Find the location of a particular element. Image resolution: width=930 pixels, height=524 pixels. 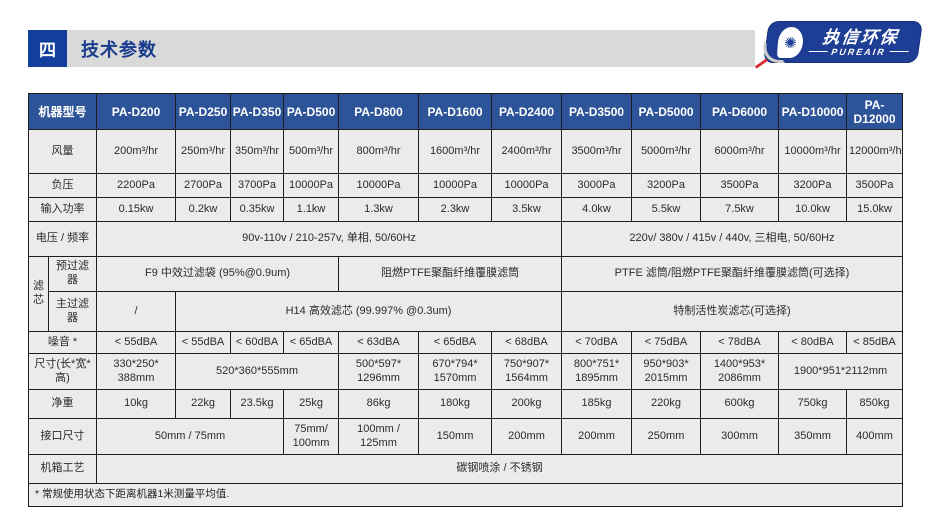

table-cell: 200kg is located at coordinates (527, 404).